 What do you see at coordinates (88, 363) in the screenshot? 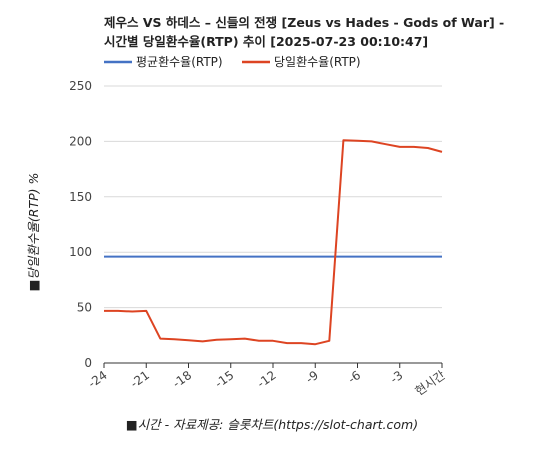
I see `y-tick-label: 0` at bounding box center [88, 363].